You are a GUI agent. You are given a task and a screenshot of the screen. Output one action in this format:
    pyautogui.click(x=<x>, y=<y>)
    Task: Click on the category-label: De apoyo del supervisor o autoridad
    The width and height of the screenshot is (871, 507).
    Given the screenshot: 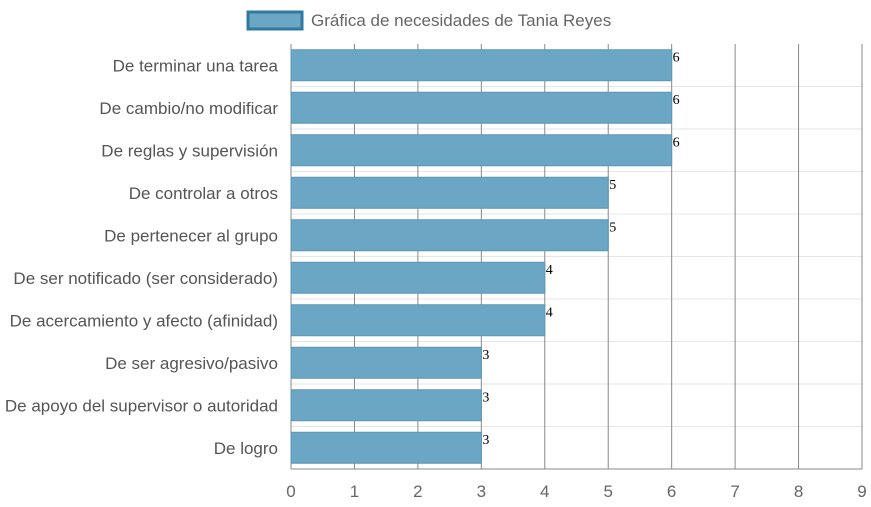 What is the action you would take?
    pyautogui.click(x=141, y=405)
    